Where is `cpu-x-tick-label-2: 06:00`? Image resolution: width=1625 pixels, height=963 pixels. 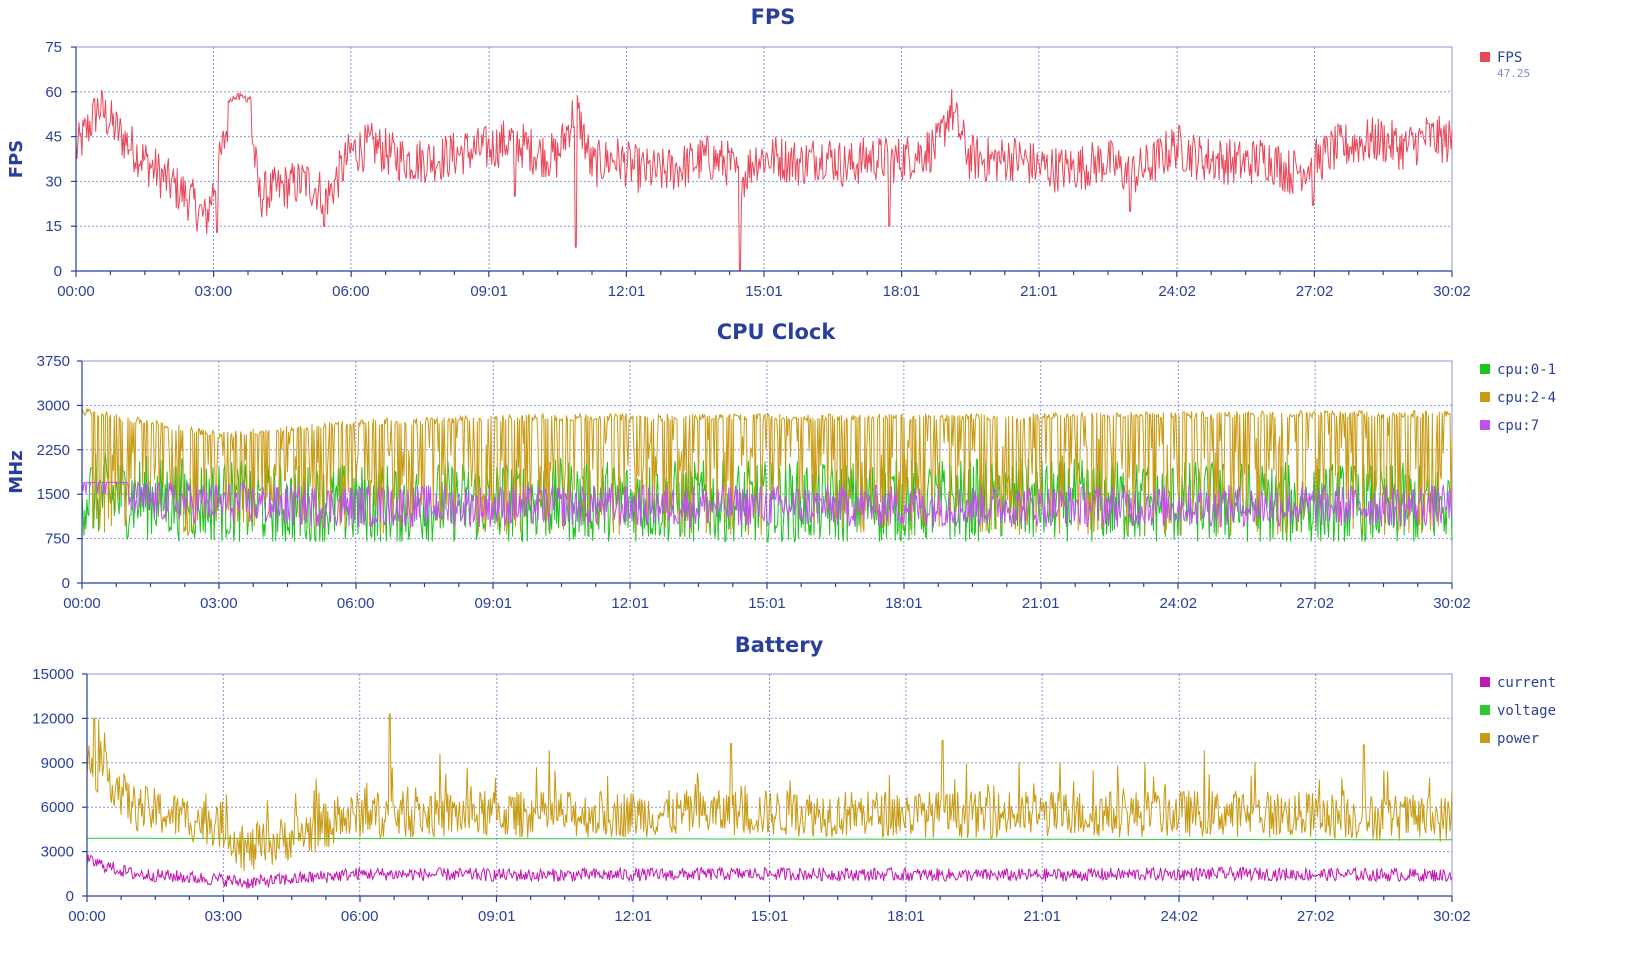 cpu-x-tick-label-2: 06:00 is located at coordinates (356, 603).